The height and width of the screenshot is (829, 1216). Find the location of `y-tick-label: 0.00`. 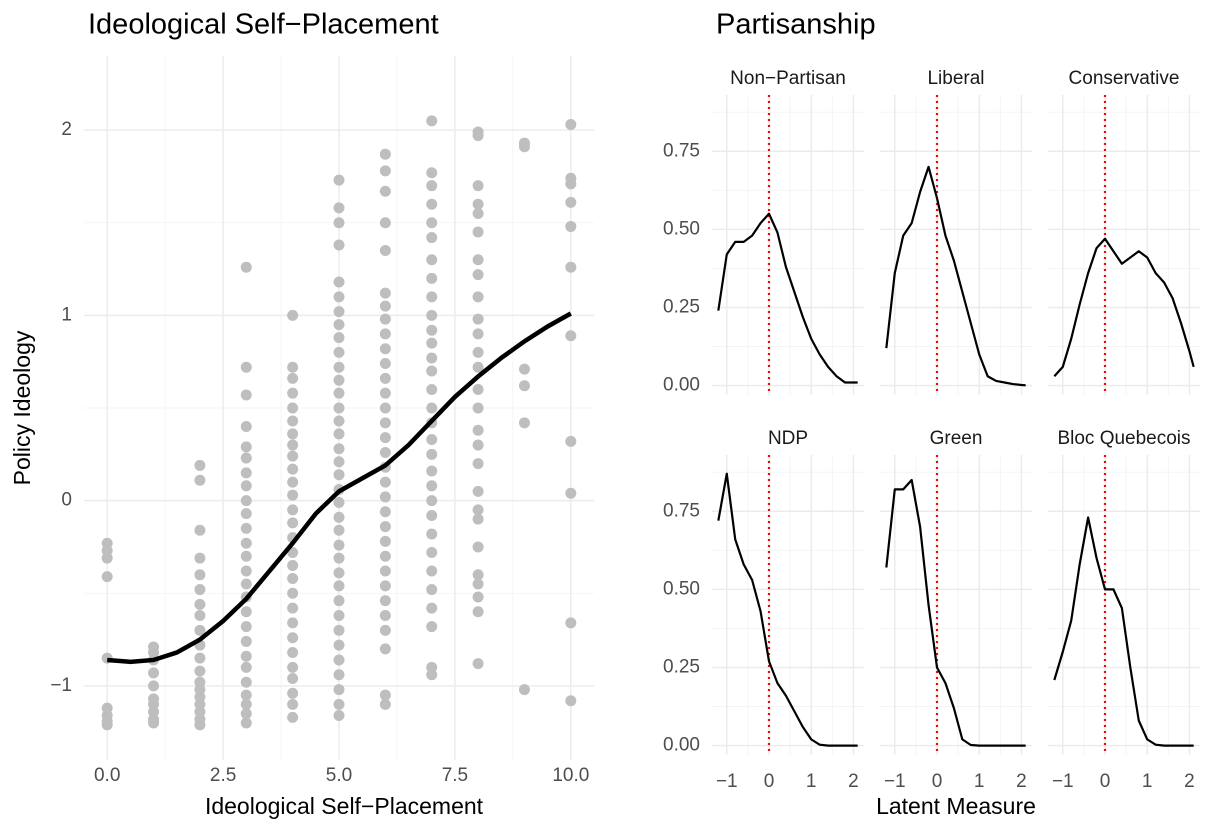

y-tick-label: 0.00 is located at coordinates (681, 745).